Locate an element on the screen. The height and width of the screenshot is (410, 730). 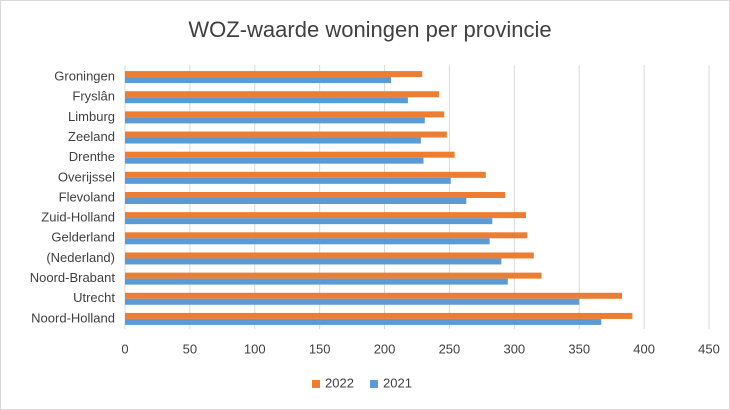
x-tick-label: 100 is located at coordinates (255, 348).